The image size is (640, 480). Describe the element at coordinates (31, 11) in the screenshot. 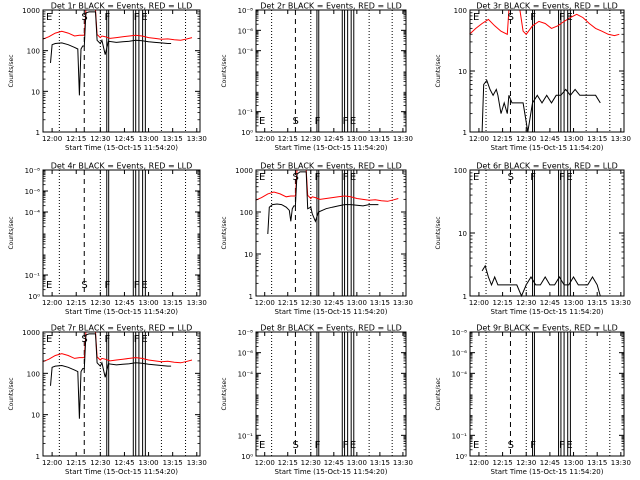

I see `y-tick-label: 1000` at that location.